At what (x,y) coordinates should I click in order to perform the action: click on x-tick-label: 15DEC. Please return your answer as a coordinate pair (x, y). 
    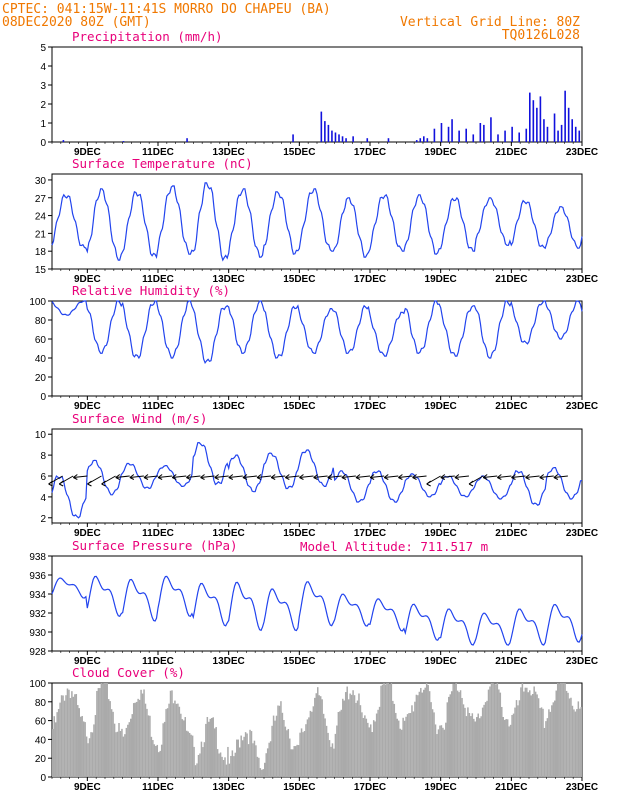
    Looking at the image, I should click on (299, 152).